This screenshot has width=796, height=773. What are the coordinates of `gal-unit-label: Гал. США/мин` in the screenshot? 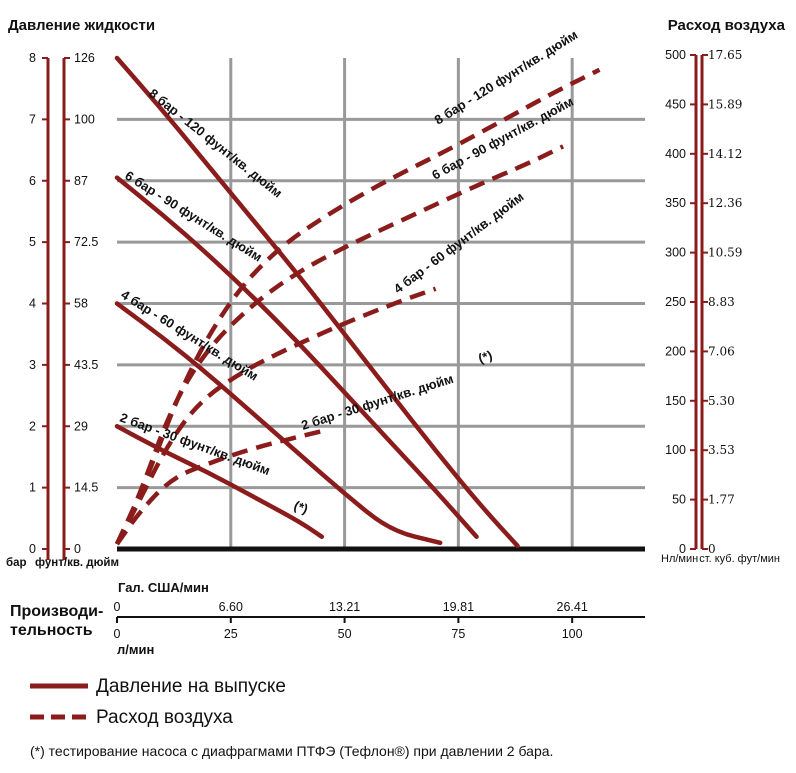 It's located at (163, 587).